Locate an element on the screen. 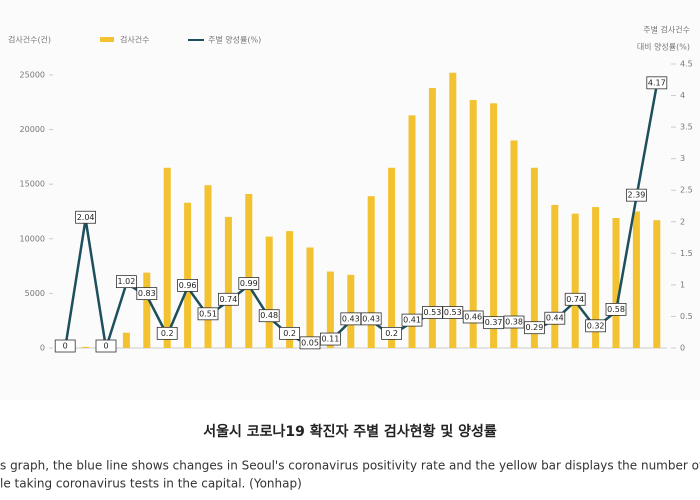 Image resolution: width=700 pixels, height=500 pixels. value-label: 0.32 is located at coordinates (596, 325).